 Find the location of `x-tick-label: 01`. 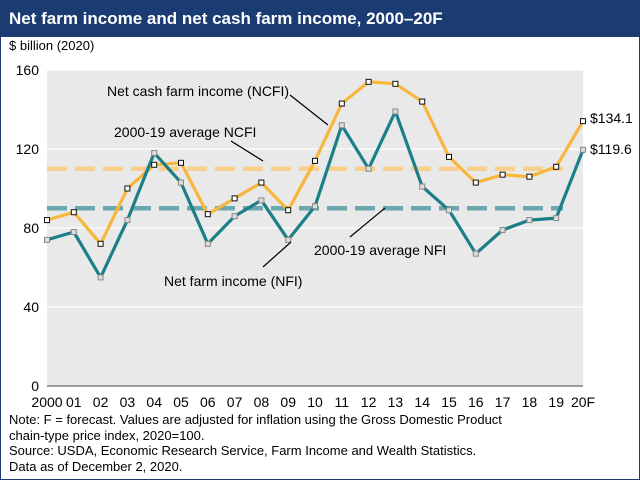

x-tick-label: 01 is located at coordinates (74, 402).